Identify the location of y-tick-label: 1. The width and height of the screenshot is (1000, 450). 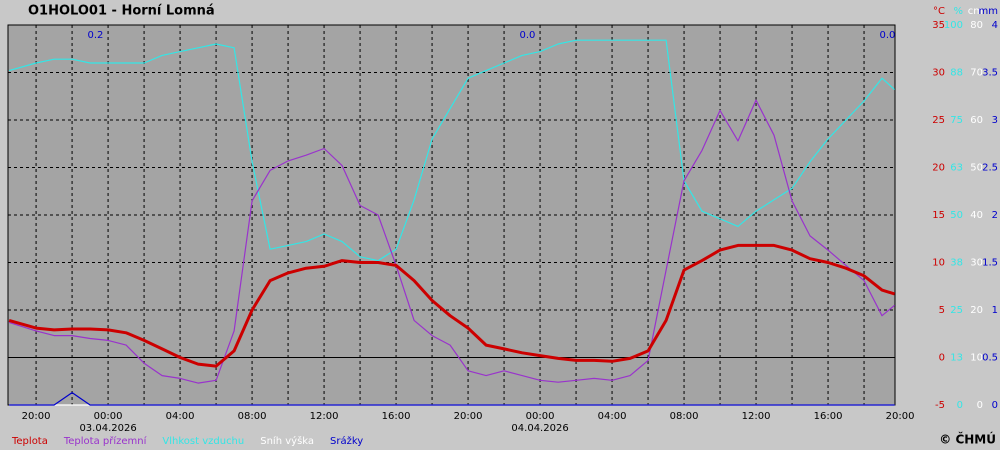
(995, 310).